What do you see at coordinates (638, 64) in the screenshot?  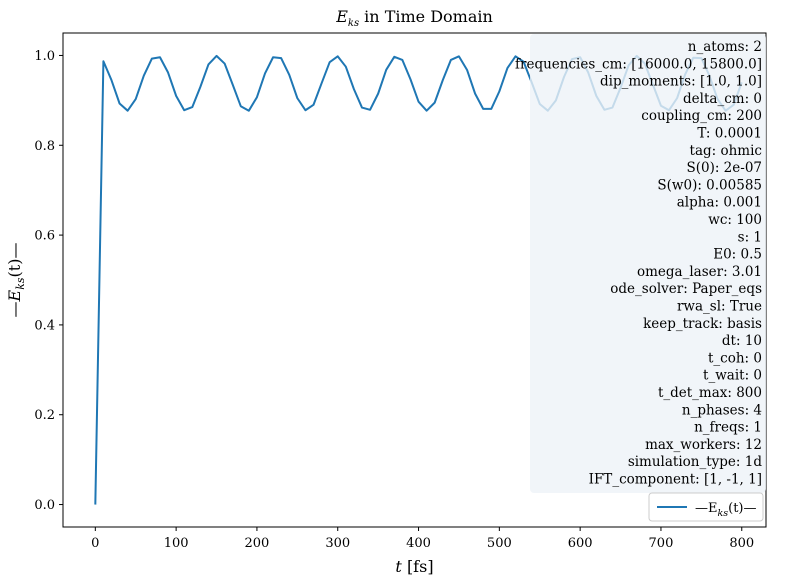 I see `info-line: frequencies_cm: [16000.0, 15800.0]` at bounding box center [638, 64].